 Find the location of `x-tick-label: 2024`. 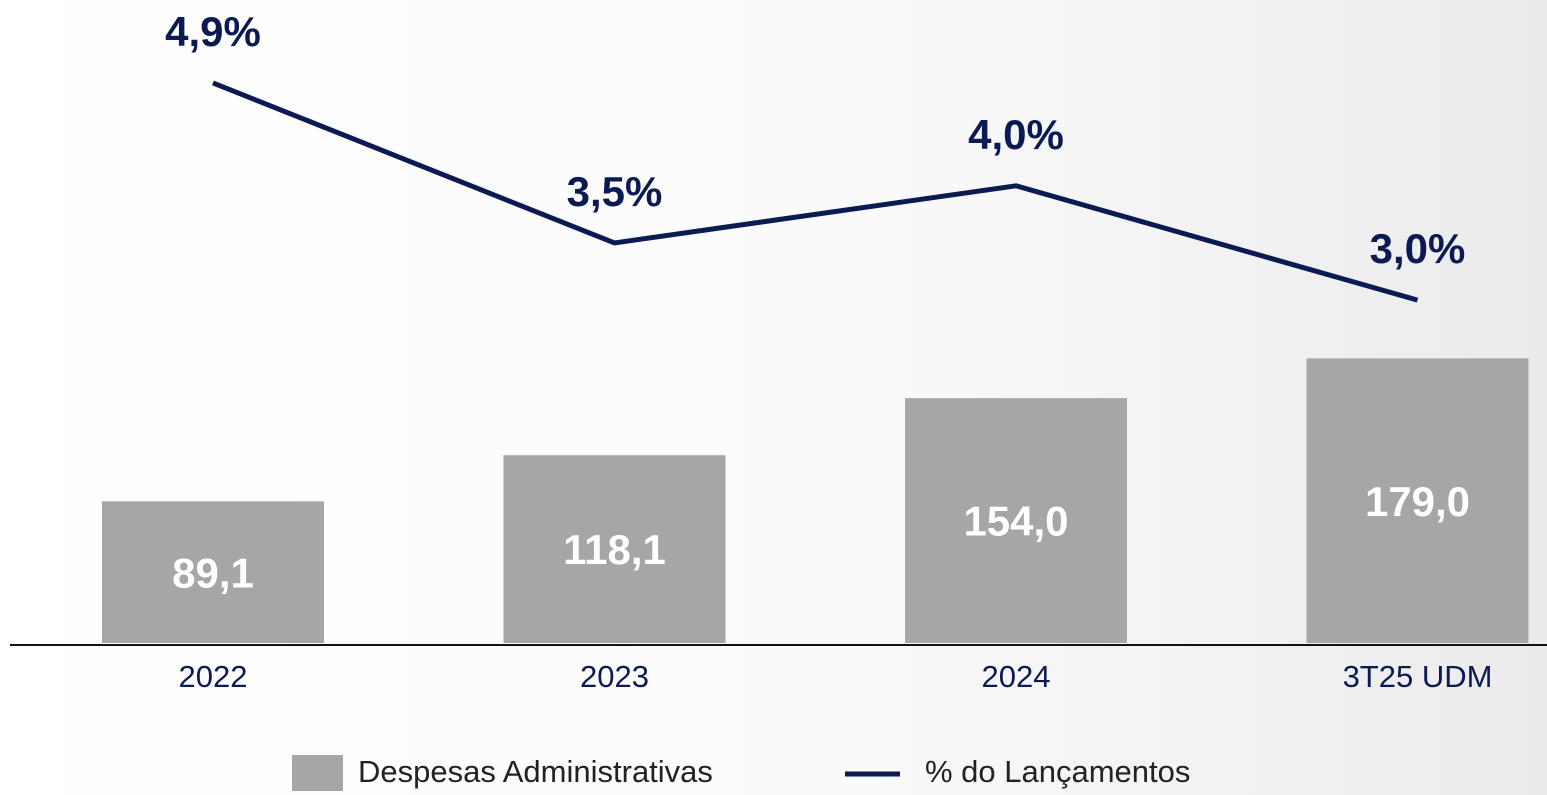

x-tick-label: 2024 is located at coordinates (1016, 676).